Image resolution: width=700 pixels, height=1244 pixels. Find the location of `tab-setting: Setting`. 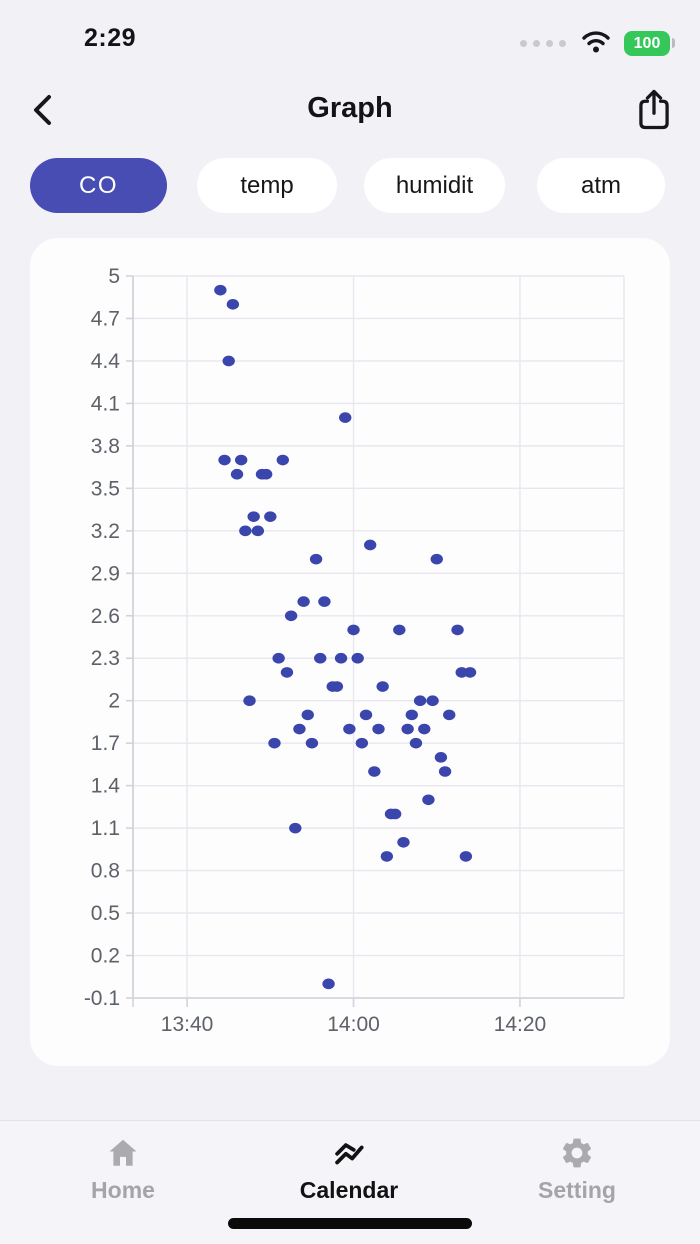

tab-setting: Setting is located at coordinates (577, 1167).